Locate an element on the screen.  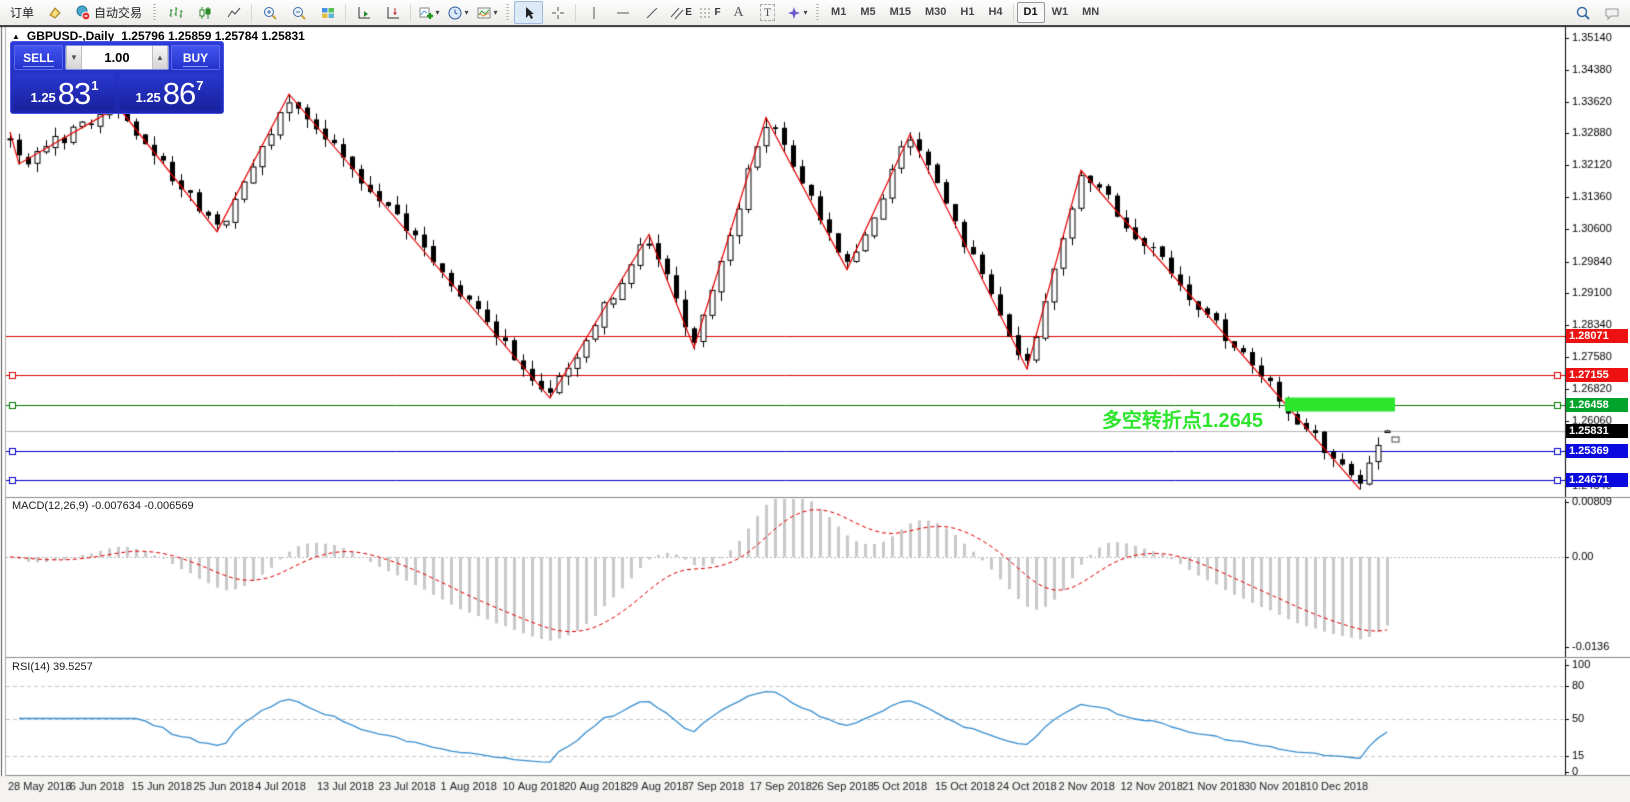
fibonacci-tool: F is located at coordinates (709, 12).